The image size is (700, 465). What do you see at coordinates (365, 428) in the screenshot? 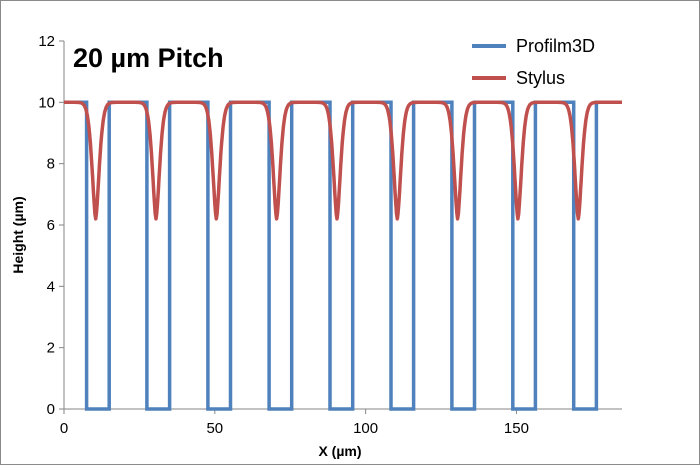
I see `x-tick-label: 100` at bounding box center [365, 428].